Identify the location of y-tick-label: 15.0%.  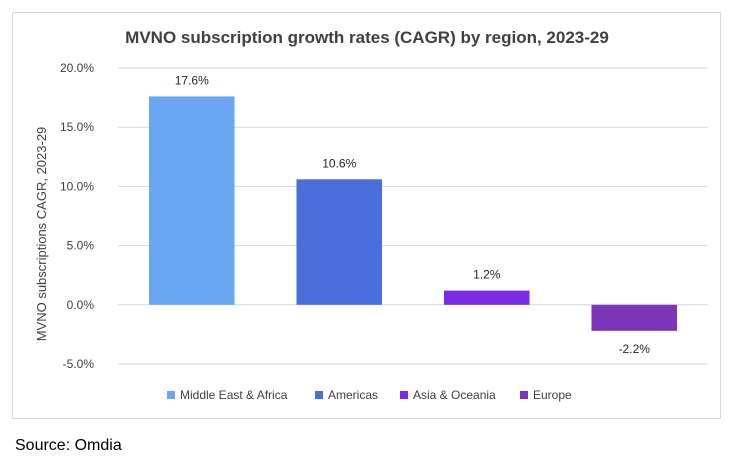
(77, 127).